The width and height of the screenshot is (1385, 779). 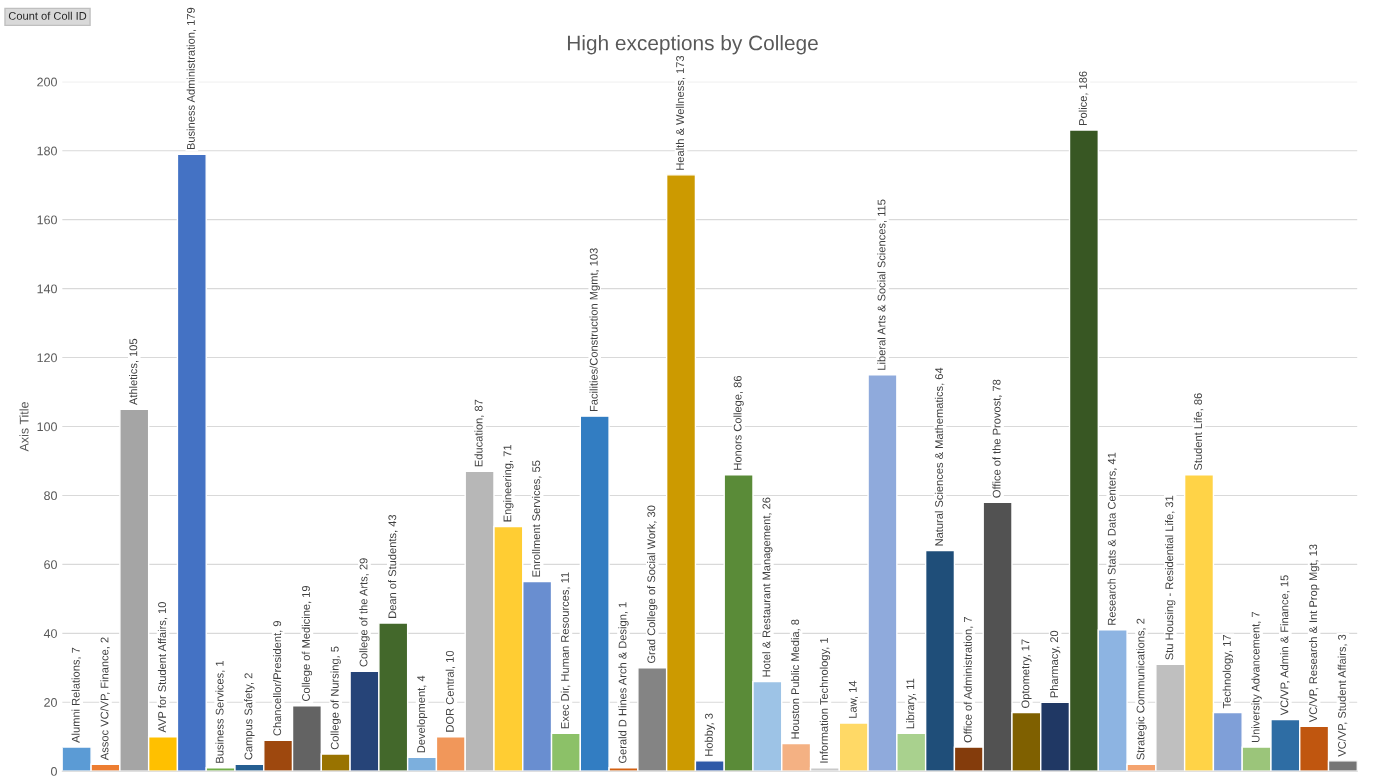 What do you see at coordinates (692, 45) in the screenshot?
I see `chart-title: High exceptions by College` at bounding box center [692, 45].